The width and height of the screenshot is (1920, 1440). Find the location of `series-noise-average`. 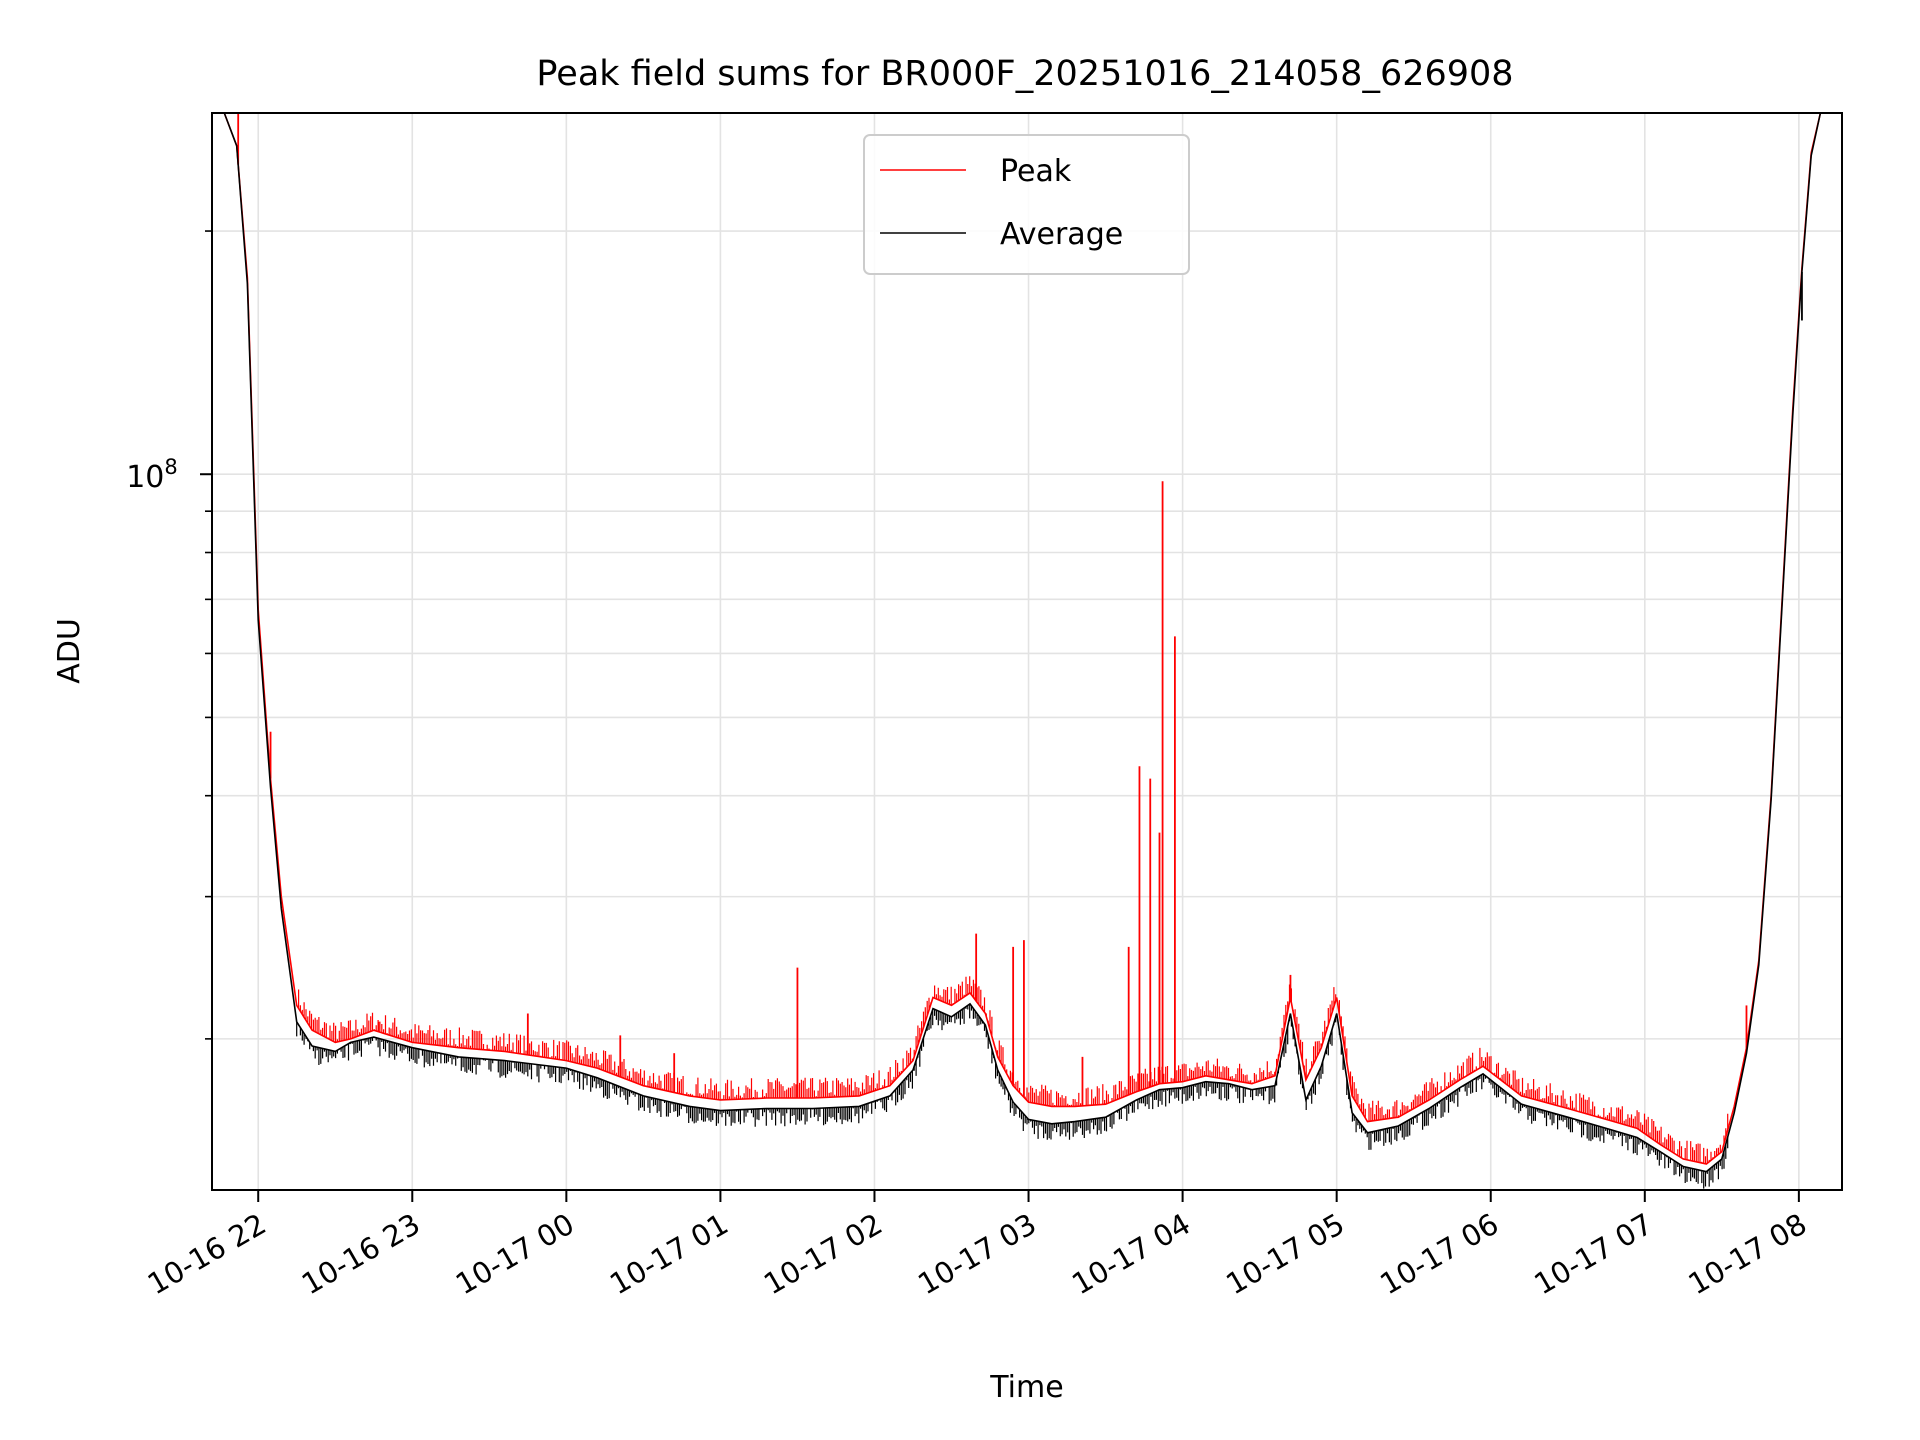

series-noise-average is located at coordinates (1012, 1096).